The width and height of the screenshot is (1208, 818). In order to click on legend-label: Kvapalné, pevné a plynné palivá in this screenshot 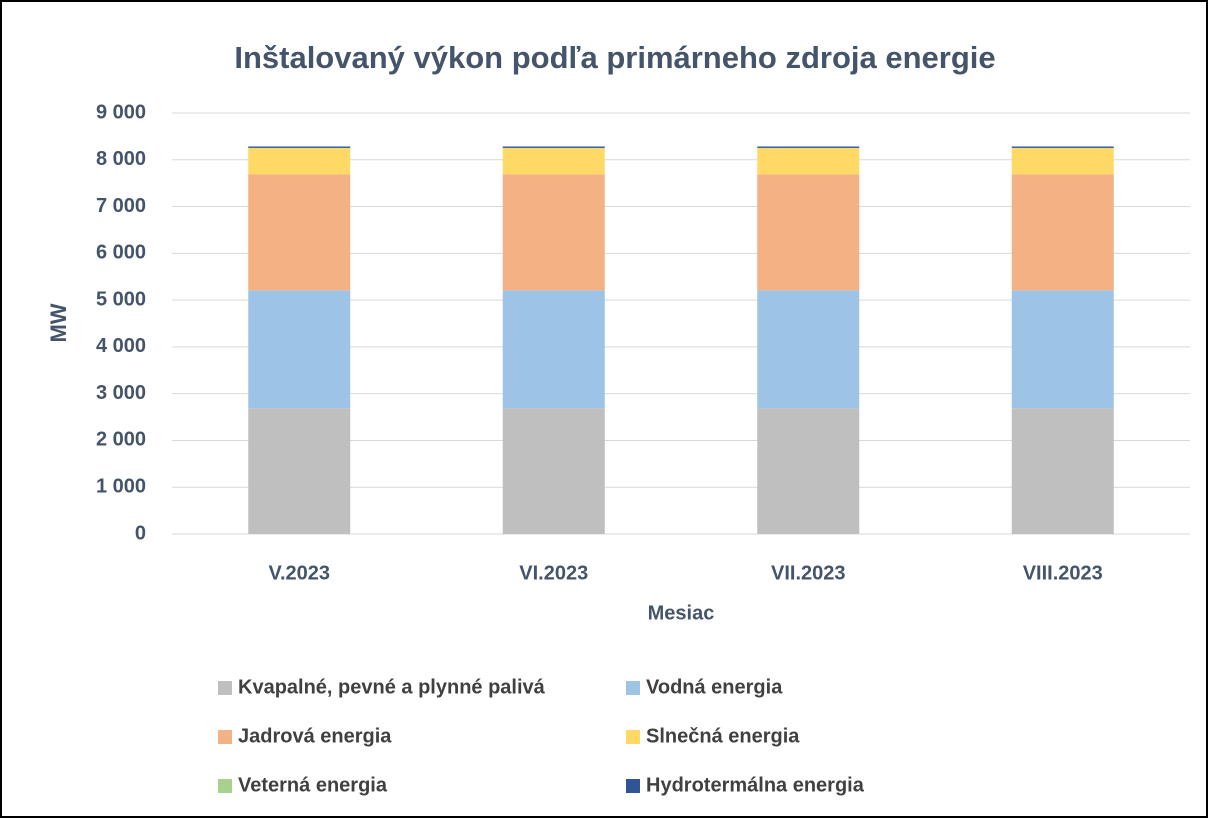, I will do `click(392, 687)`.